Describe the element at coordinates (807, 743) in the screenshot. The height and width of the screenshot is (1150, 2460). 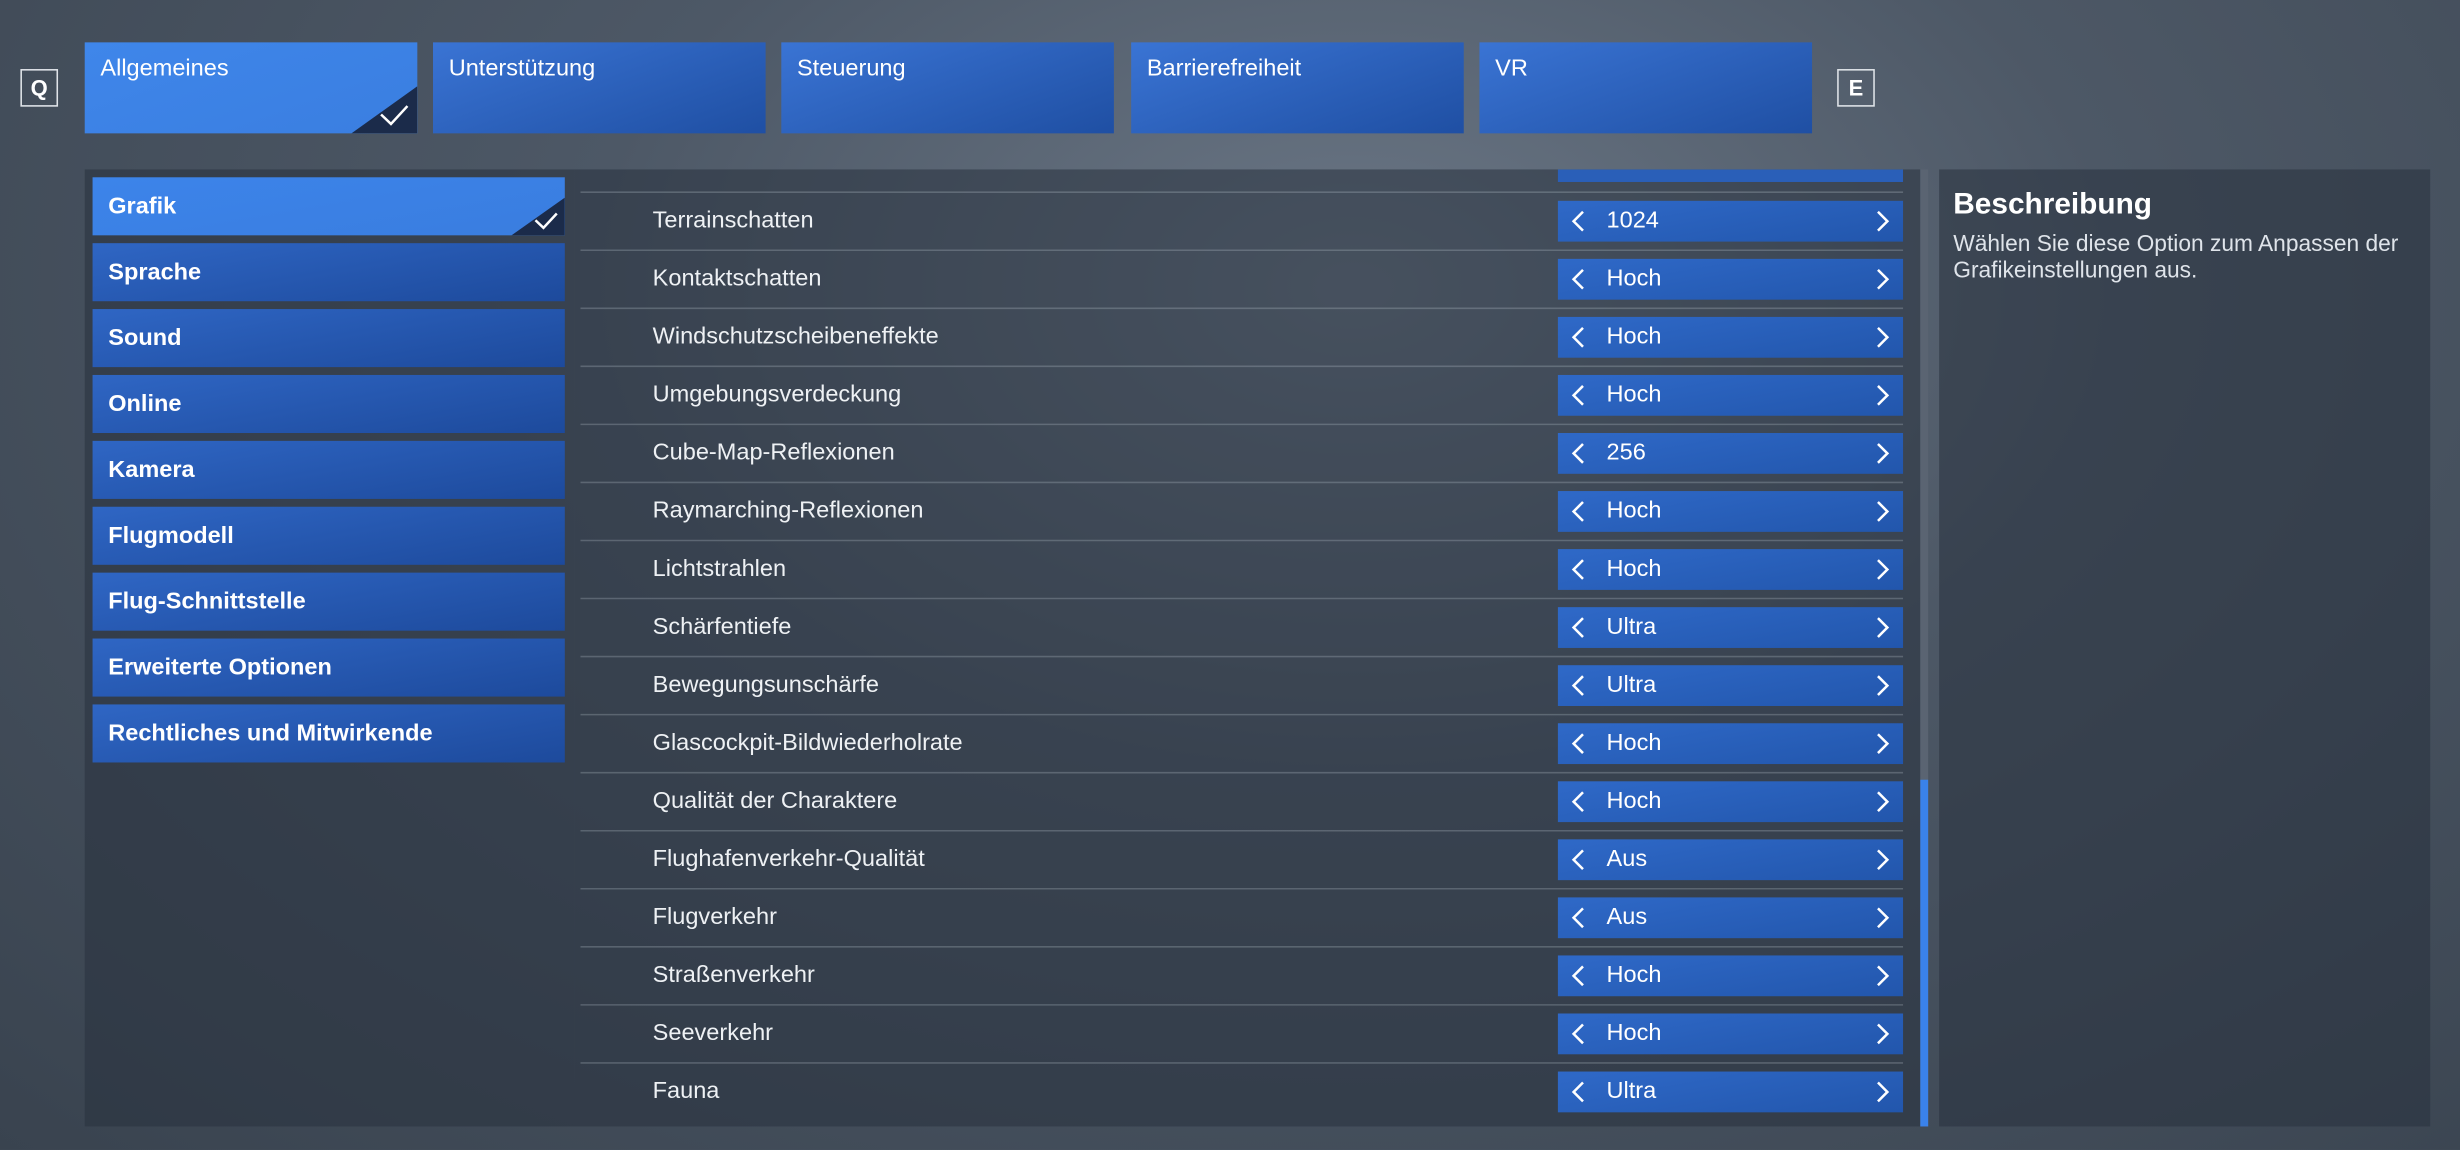
I see `setting-label: Glascockpit-Bildwiederholrate` at that location.